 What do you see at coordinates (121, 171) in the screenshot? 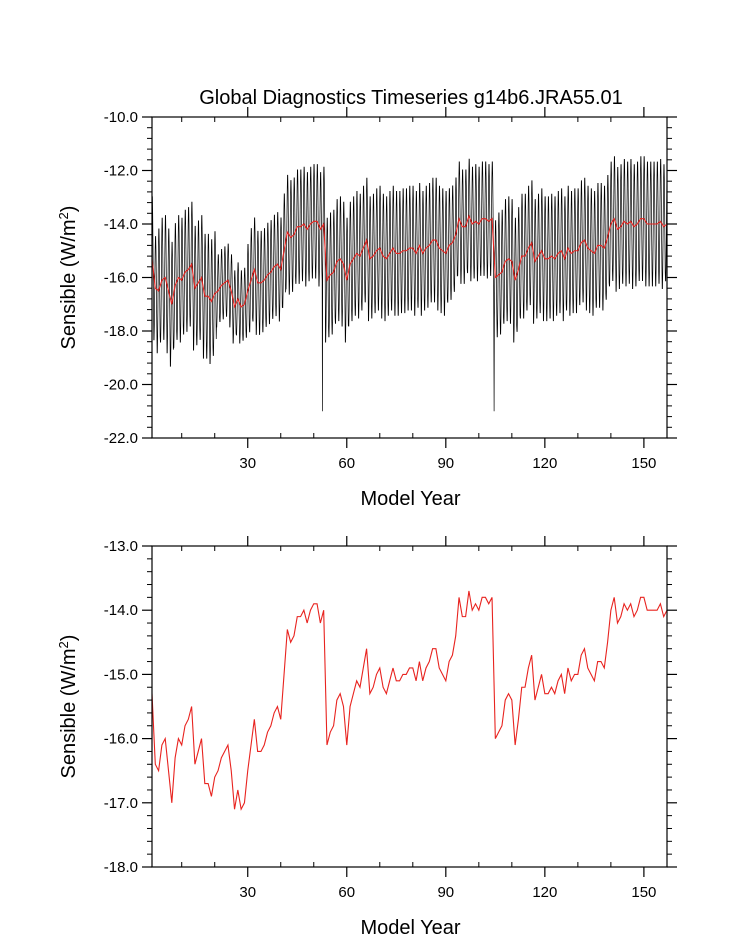
I see `y-tick-label: -12.0` at bounding box center [121, 171].